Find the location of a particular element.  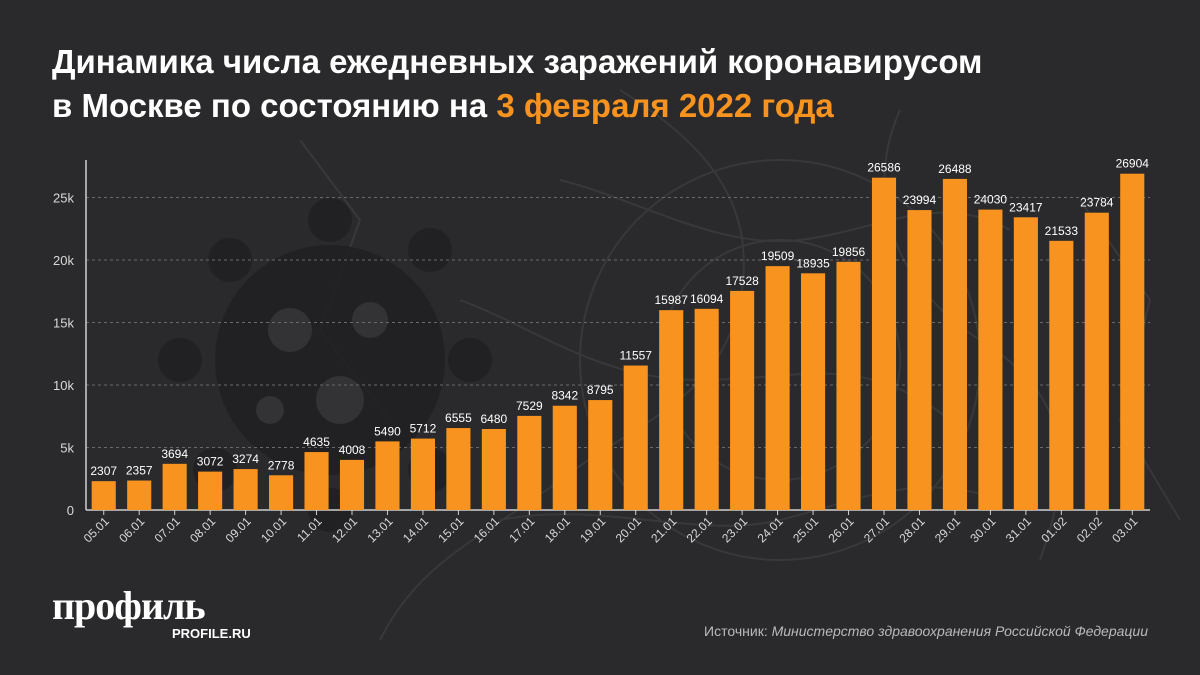

data-label: 5490 is located at coordinates (387, 431).